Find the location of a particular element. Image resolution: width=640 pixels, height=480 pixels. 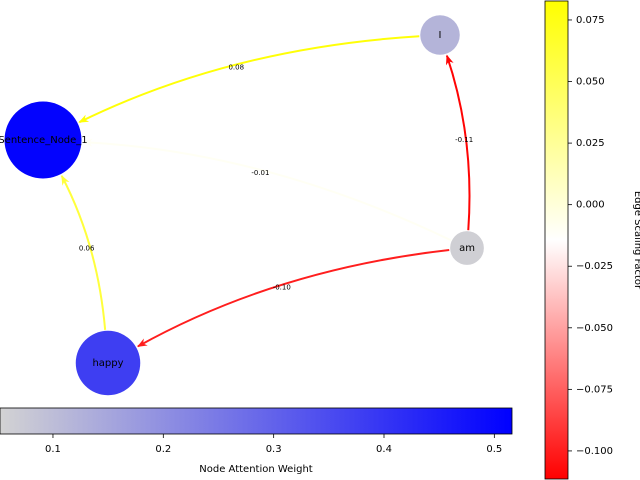

edge-label: -0.01 is located at coordinates (260, 173).